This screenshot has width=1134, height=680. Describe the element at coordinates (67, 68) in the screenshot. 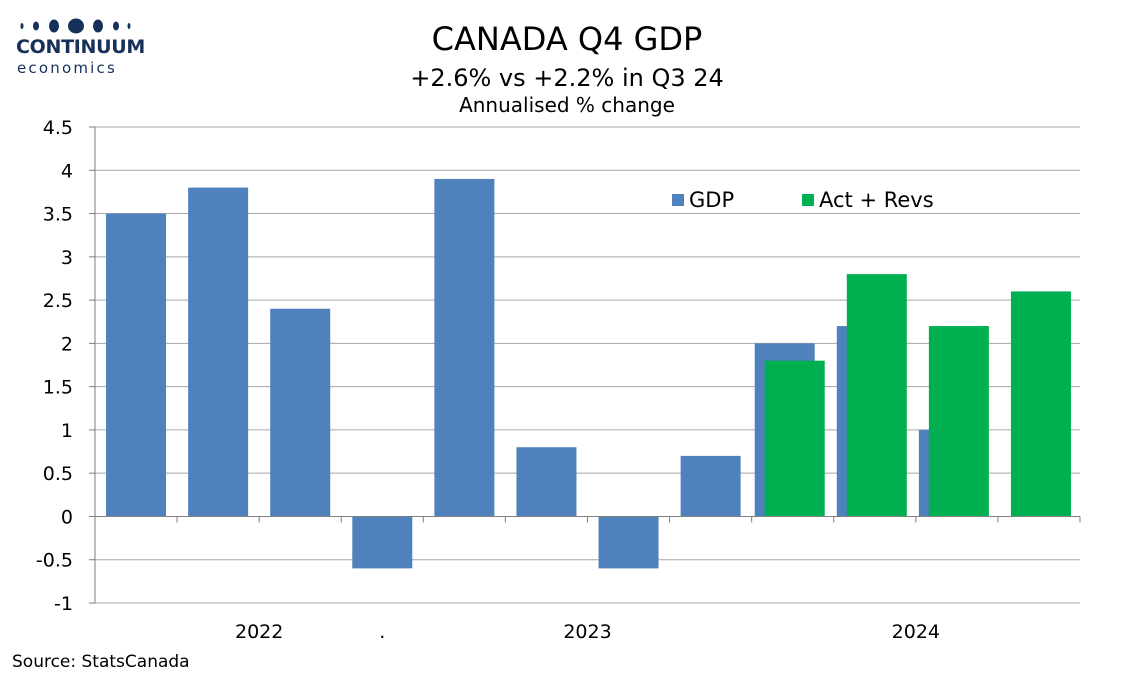

I see `logo-subtitle: economics` at that location.